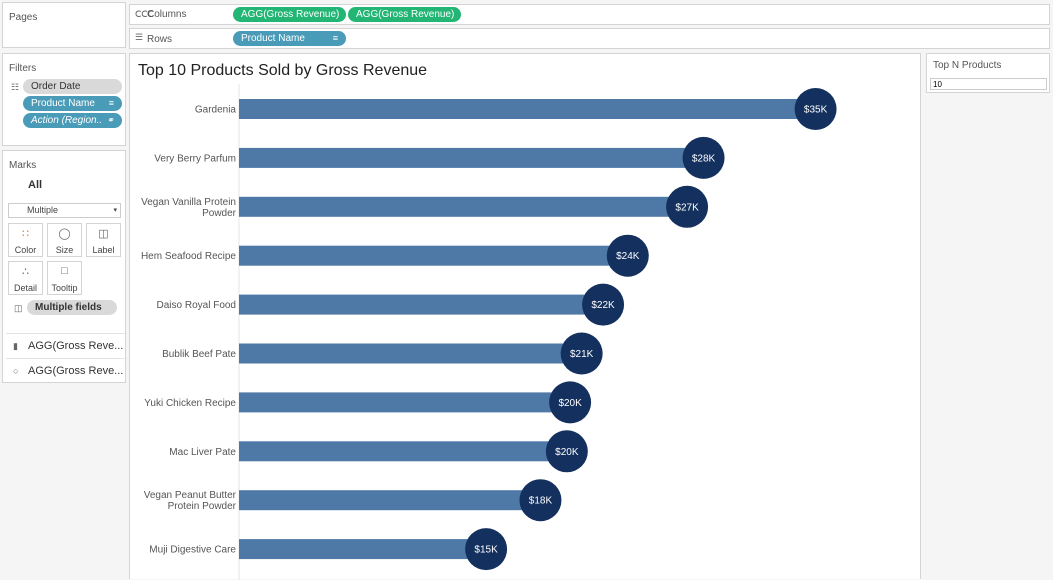 The height and width of the screenshot is (580, 1053). Describe the element at coordinates (216, 110) in the screenshot. I see `category-label: Gardenia` at that location.